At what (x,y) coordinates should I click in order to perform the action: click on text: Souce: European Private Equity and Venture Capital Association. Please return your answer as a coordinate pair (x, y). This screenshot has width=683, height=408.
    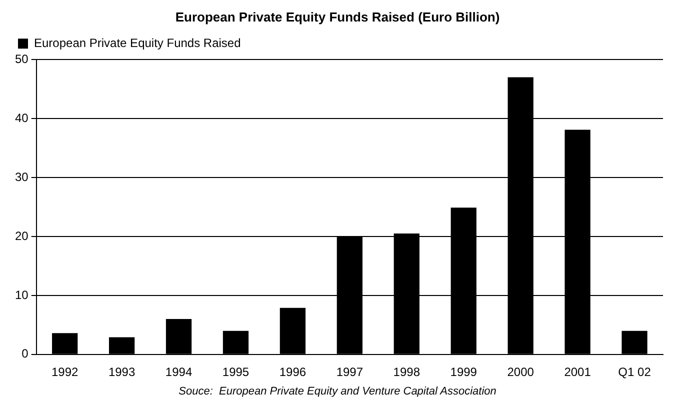
    Looking at the image, I should click on (337, 391).